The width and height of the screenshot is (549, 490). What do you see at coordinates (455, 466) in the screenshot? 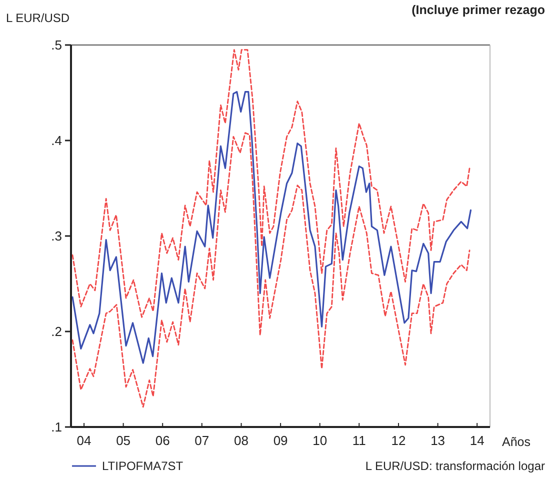
I see `text: L EUR/USD: transformación logar` at bounding box center [455, 466].